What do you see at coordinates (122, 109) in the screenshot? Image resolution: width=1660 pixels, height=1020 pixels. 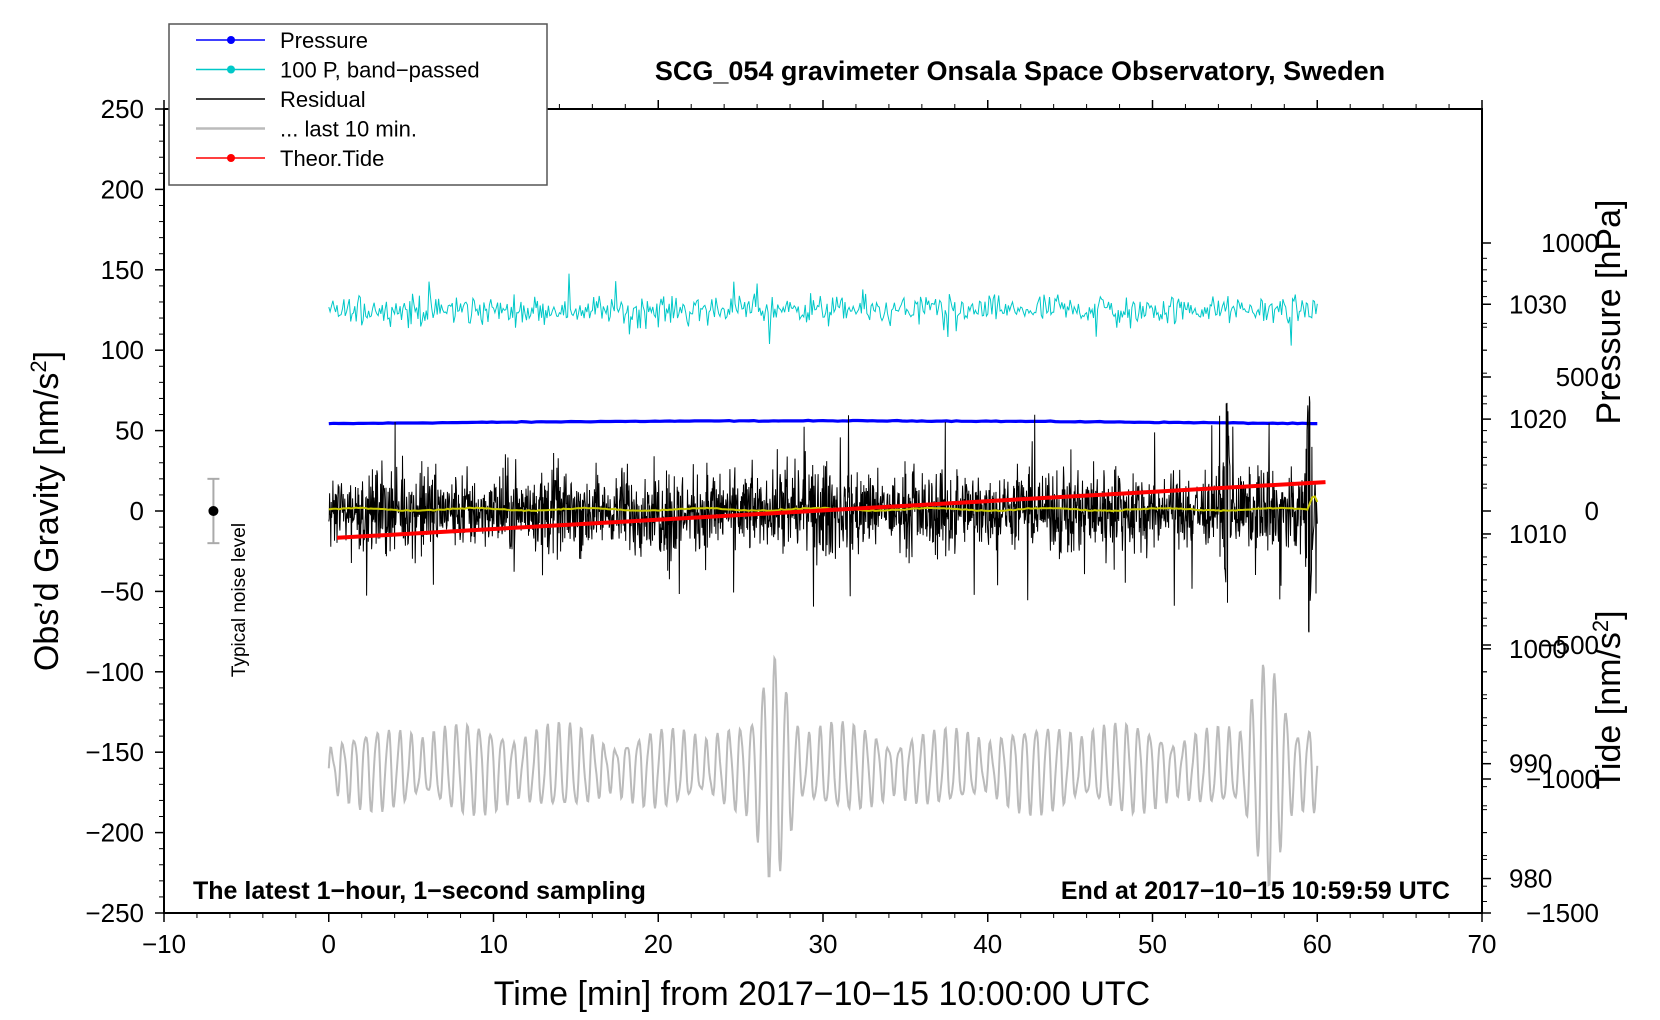 I see `y-tick-label: 250` at bounding box center [122, 109].